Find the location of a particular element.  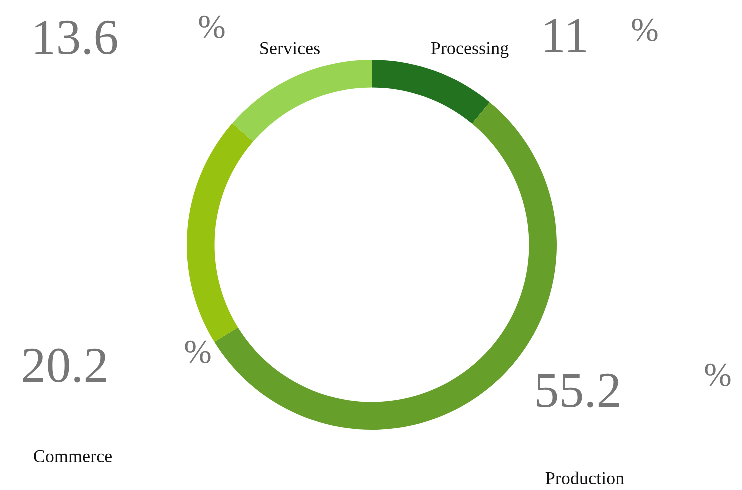

data-label: 11 is located at coordinates (565, 35).